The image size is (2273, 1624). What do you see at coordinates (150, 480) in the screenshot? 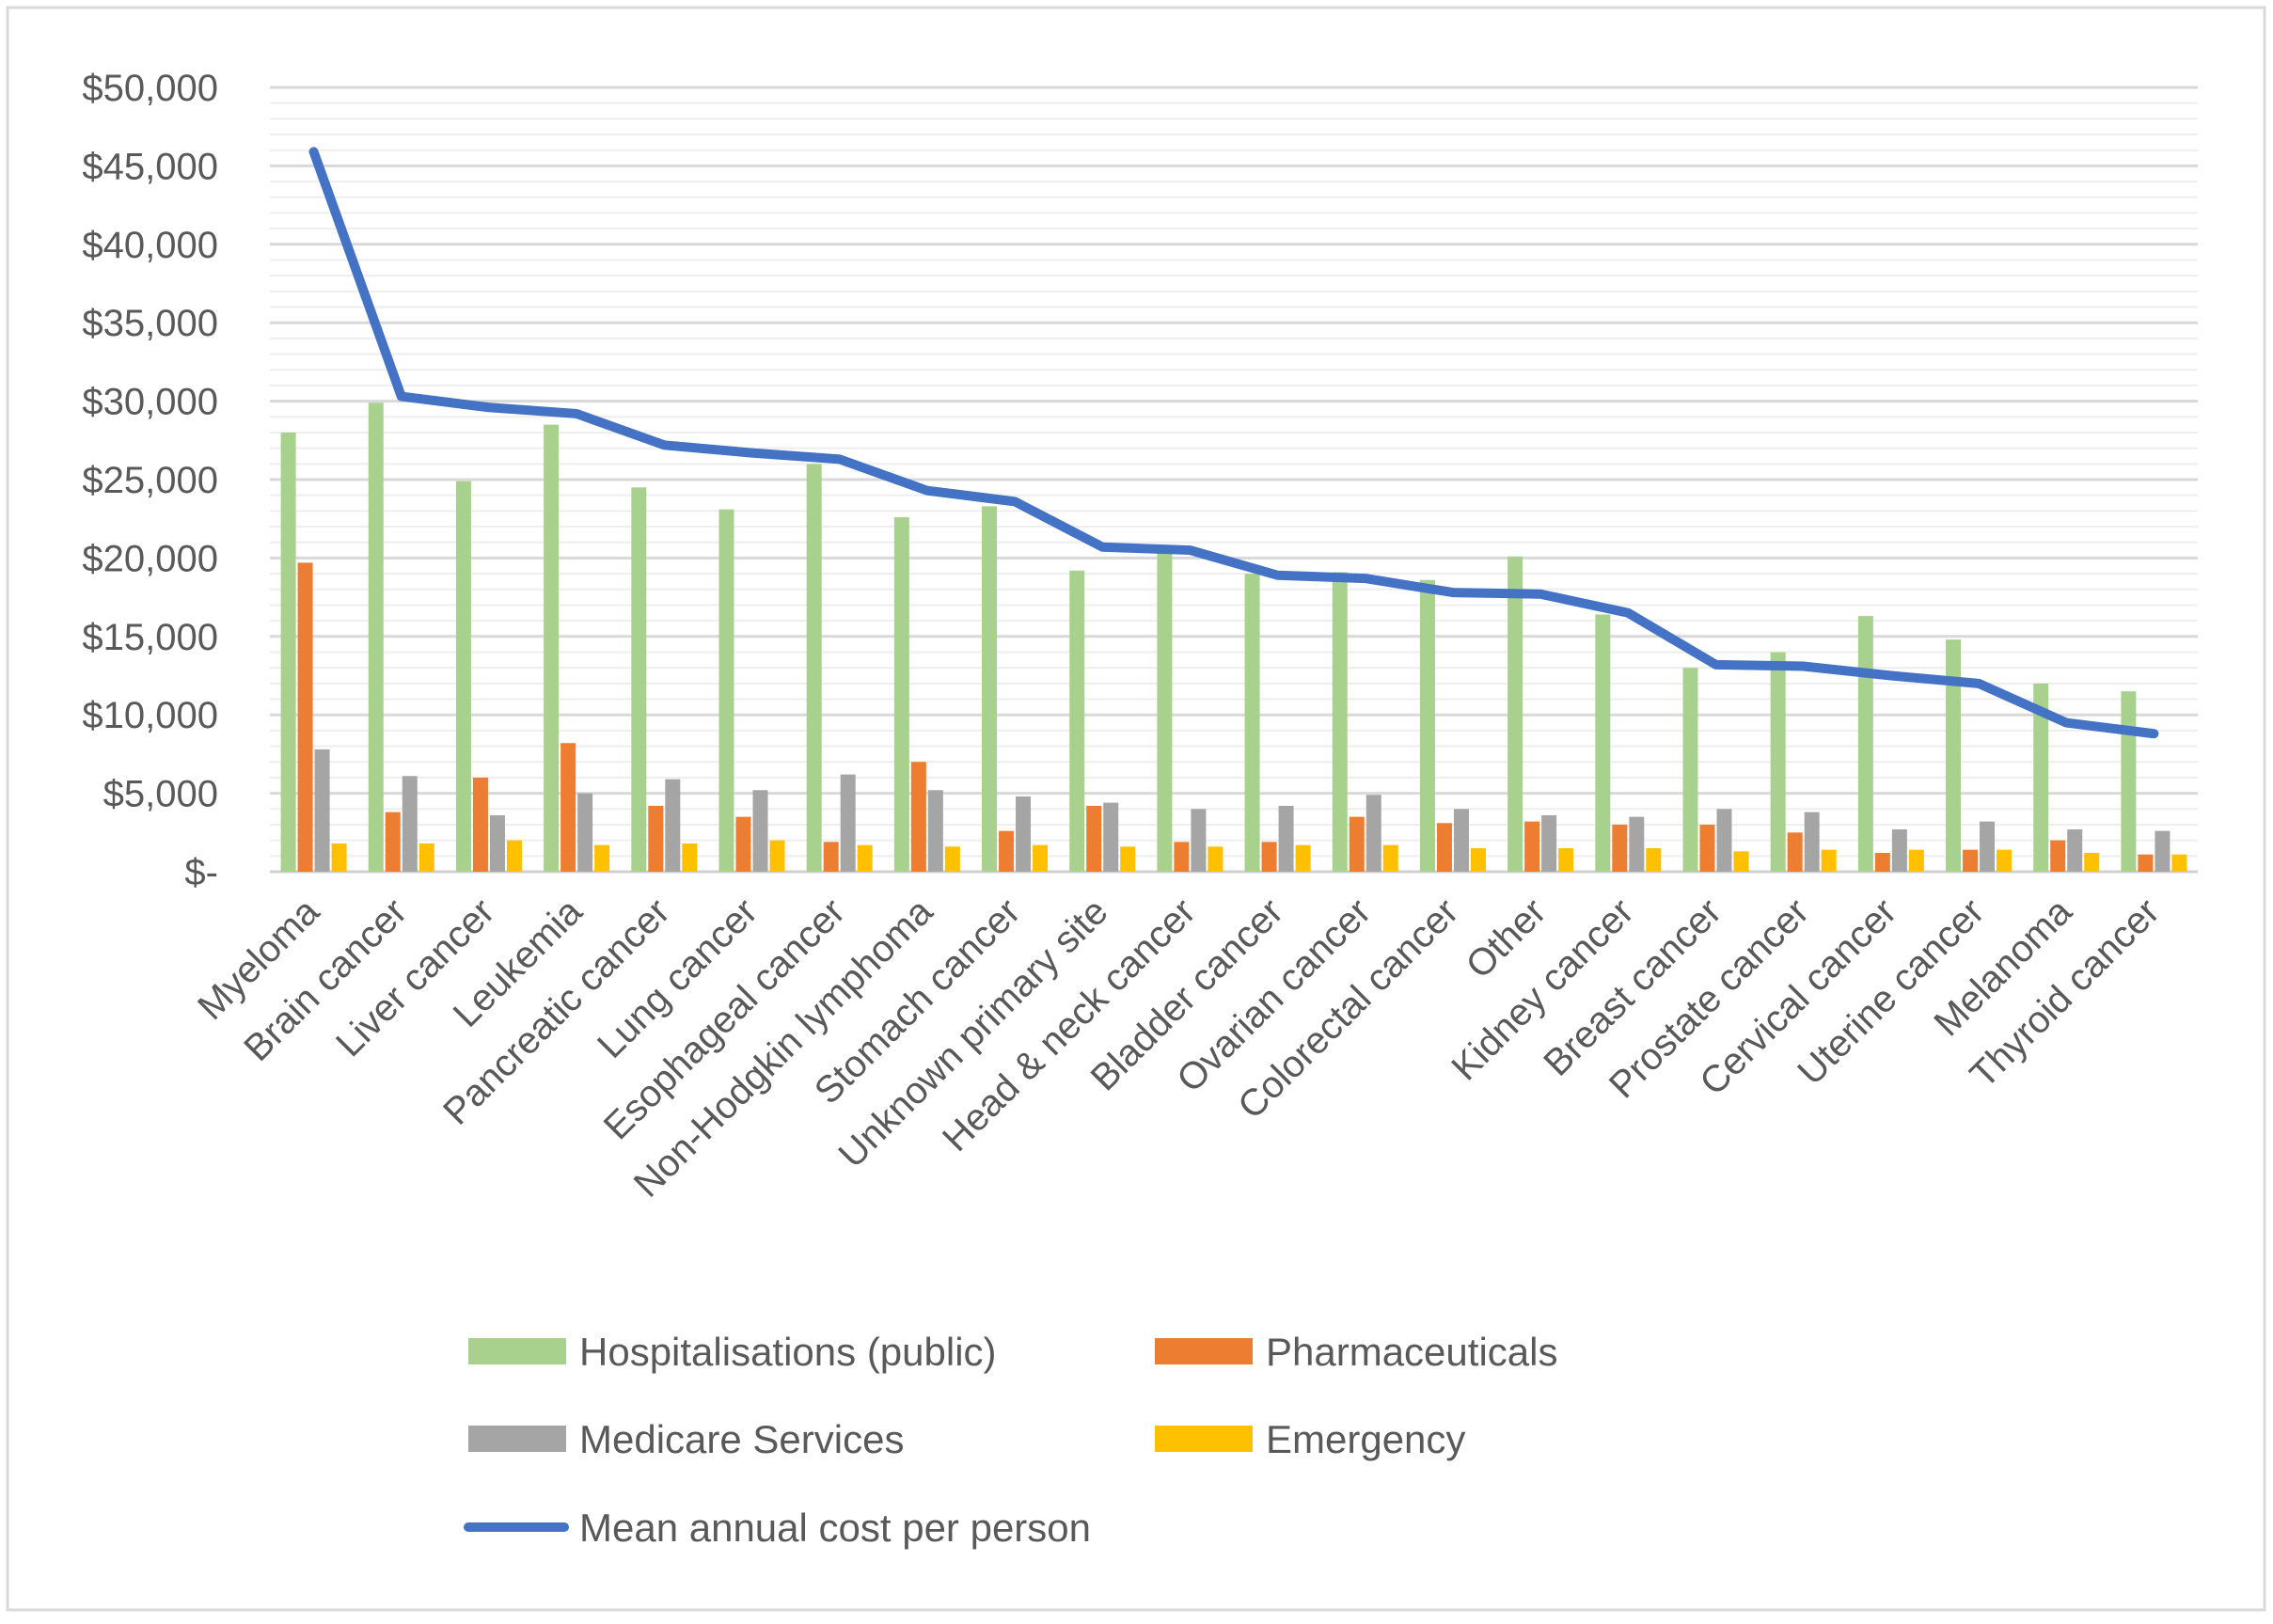
I see `y-tick-label: $25,000` at bounding box center [150, 480].